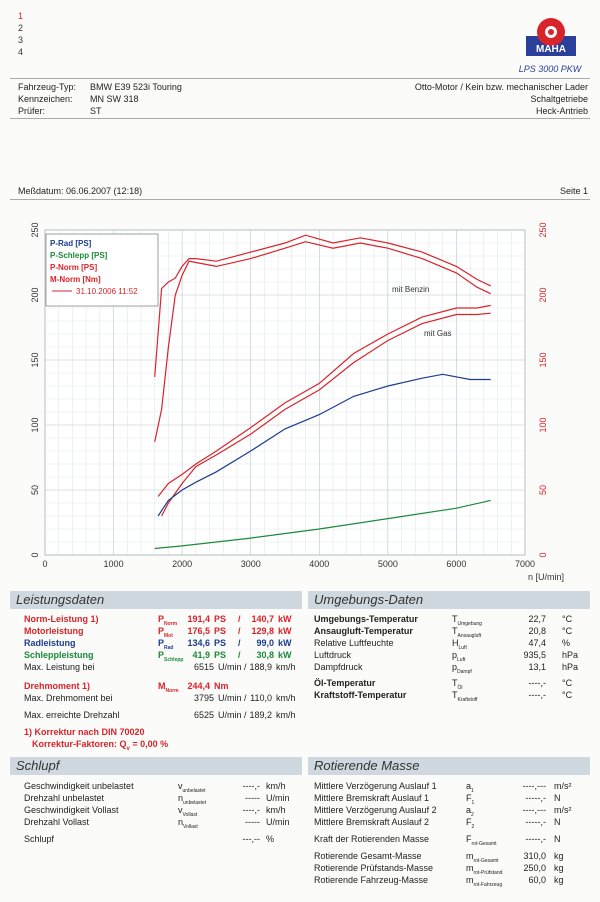 The height and width of the screenshot is (902, 600). Describe the element at coordinates (459, 644) in the screenshot. I see `formula-symbol: HLuft` at that location.